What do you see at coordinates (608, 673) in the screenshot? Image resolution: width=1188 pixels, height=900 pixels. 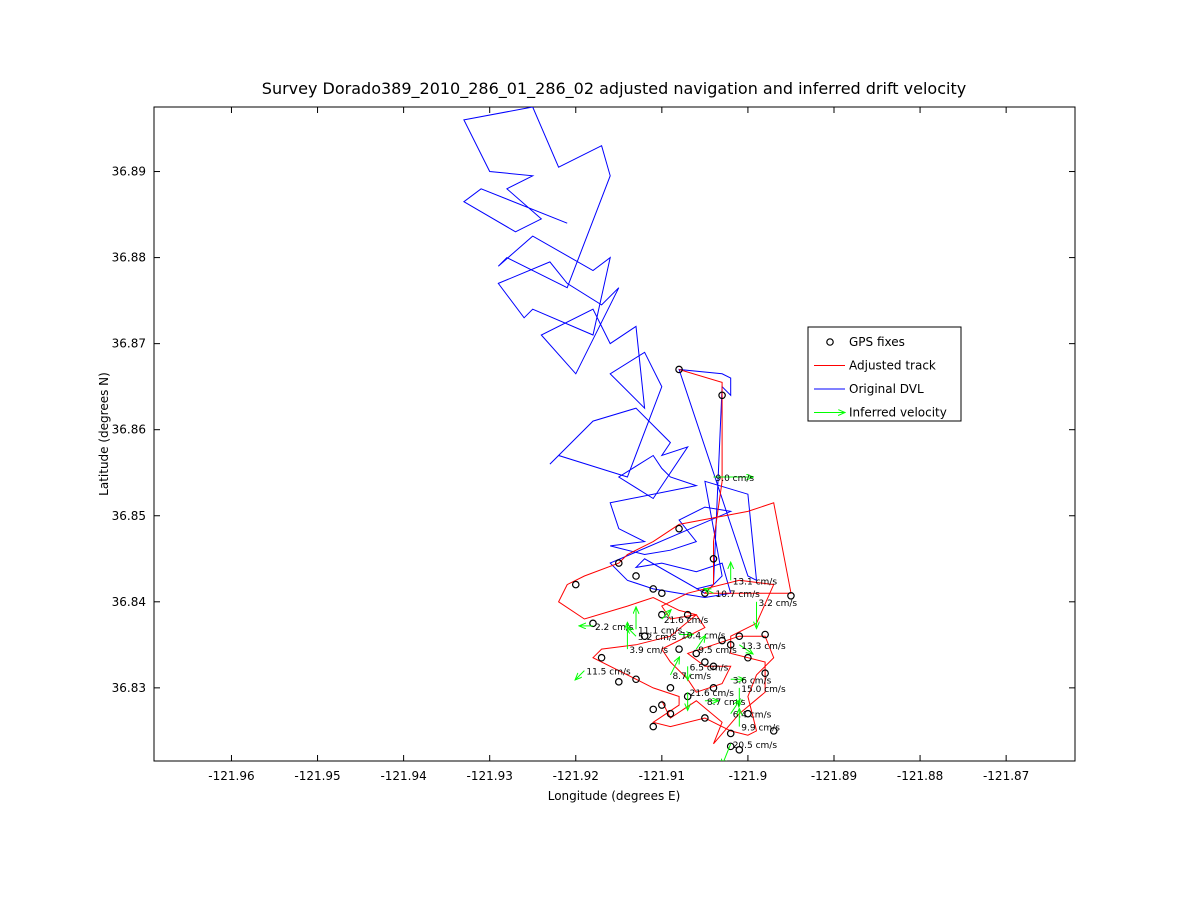 I see `velocity-label: 11.5 cm/s` at bounding box center [608, 673].